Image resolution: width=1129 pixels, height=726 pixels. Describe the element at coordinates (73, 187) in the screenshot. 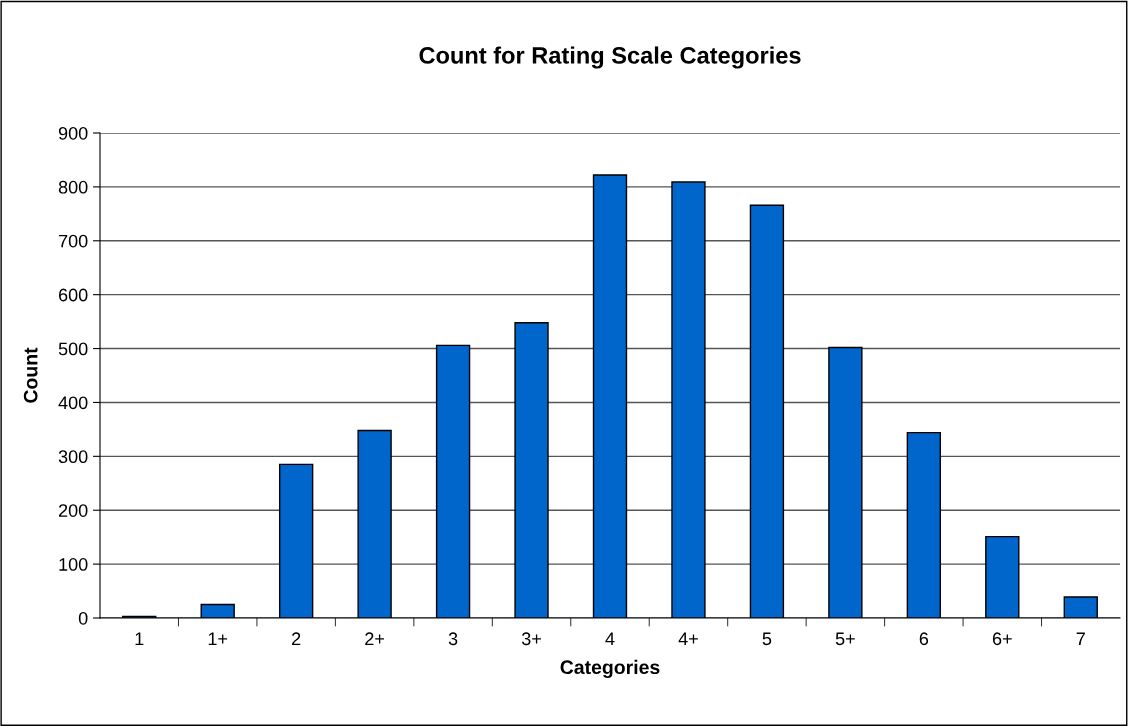

I see `y-tick-label: 800` at that location.